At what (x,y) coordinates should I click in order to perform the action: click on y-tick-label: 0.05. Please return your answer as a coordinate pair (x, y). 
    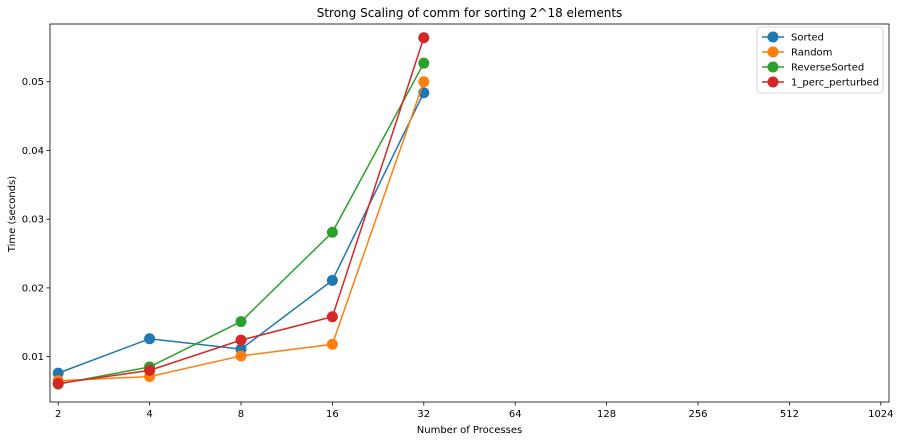
    Looking at the image, I should click on (33, 82).